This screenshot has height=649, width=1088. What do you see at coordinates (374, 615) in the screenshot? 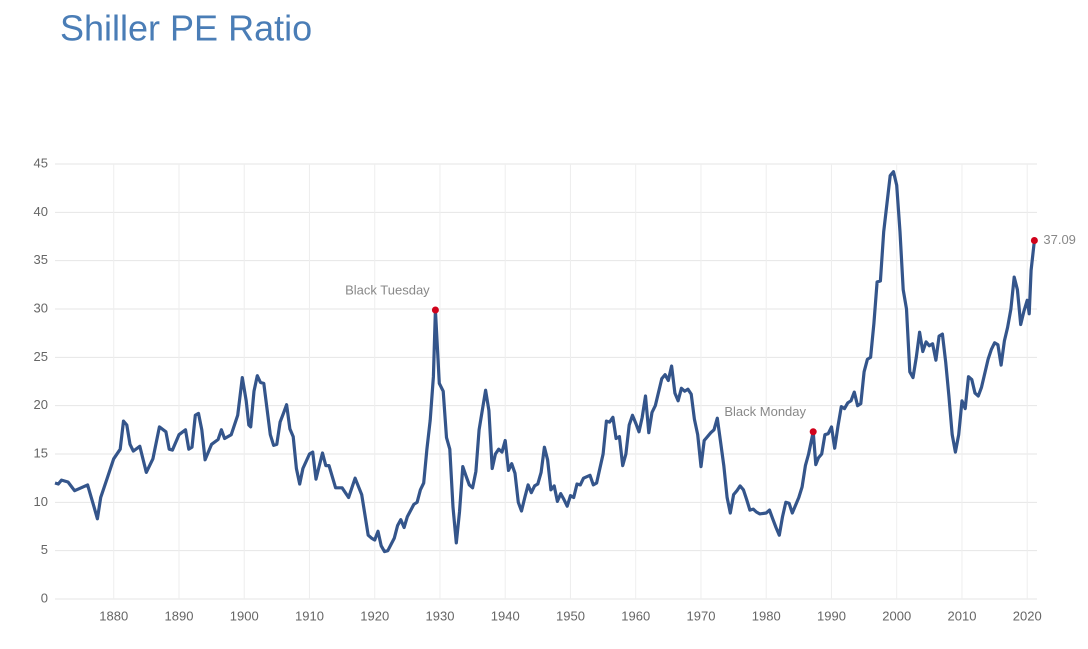
I see `x-tick-label: 1920` at bounding box center [374, 615].